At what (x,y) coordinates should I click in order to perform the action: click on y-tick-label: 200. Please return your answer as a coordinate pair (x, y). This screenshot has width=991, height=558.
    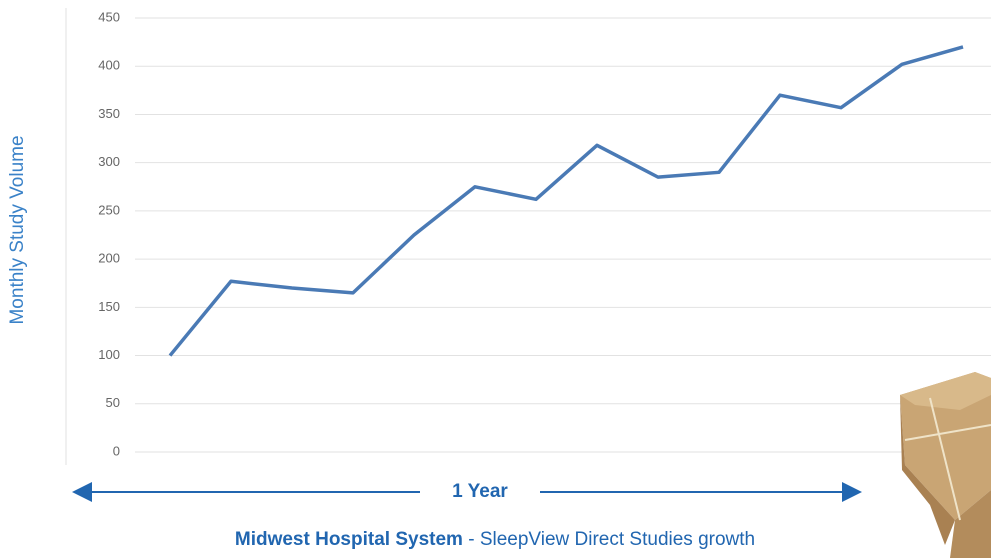
    Looking at the image, I should click on (109, 258).